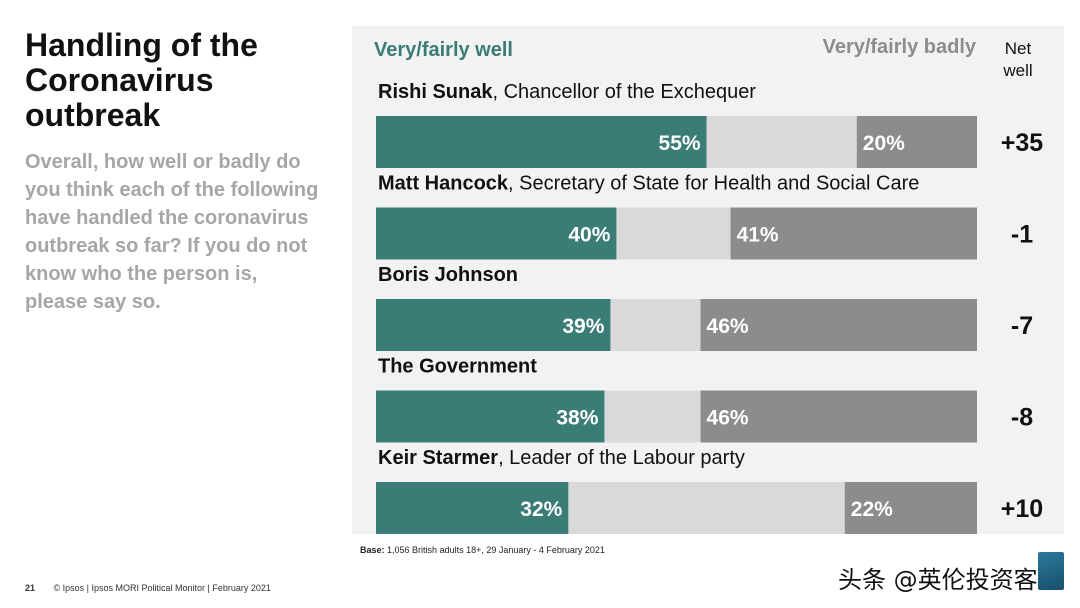 The width and height of the screenshot is (1080, 608). What do you see at coordinates (30, 588) in the screenshot?
I see `page-number: 21` at bounding box center [30, 588].